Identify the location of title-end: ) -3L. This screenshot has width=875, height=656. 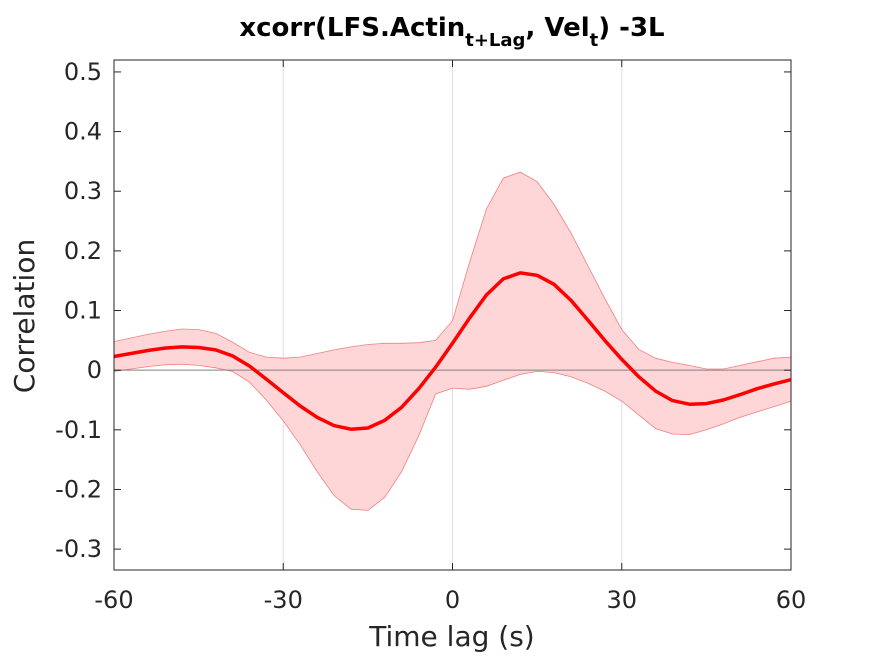
(631, 28).